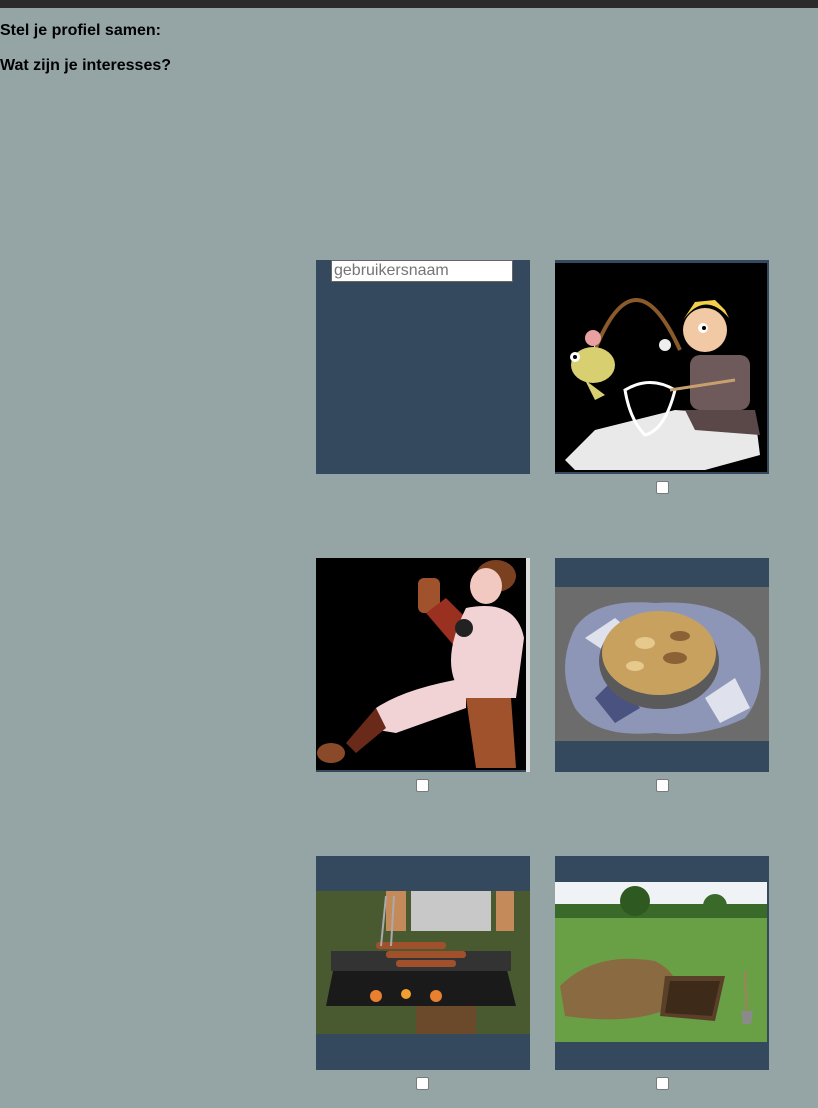  I want to click on interest-tile-baseball, so click(423, 665).